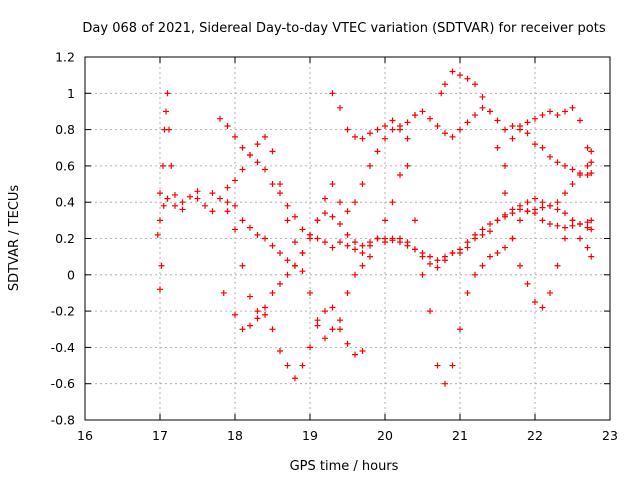 This screenshot has width=640, height=480. I want to click on series-track-g, so click(516, 189).